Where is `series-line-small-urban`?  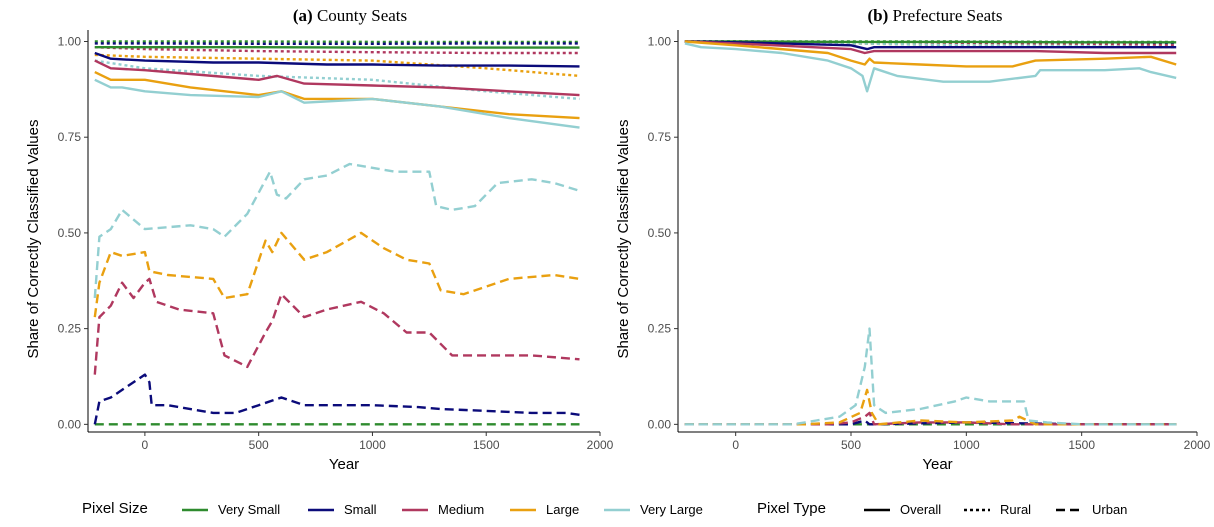 series-line-small-urban is located at coordinates (336, 399).